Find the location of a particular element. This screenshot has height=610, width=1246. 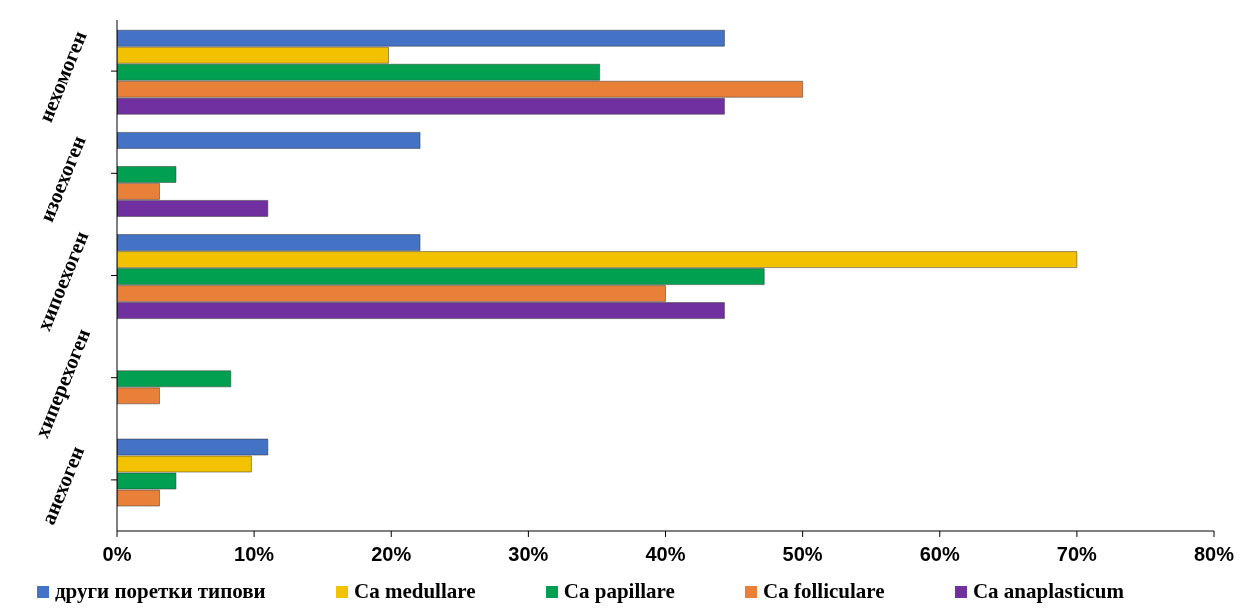

x-tick-label: 30% is located at coordinates (528, 554).